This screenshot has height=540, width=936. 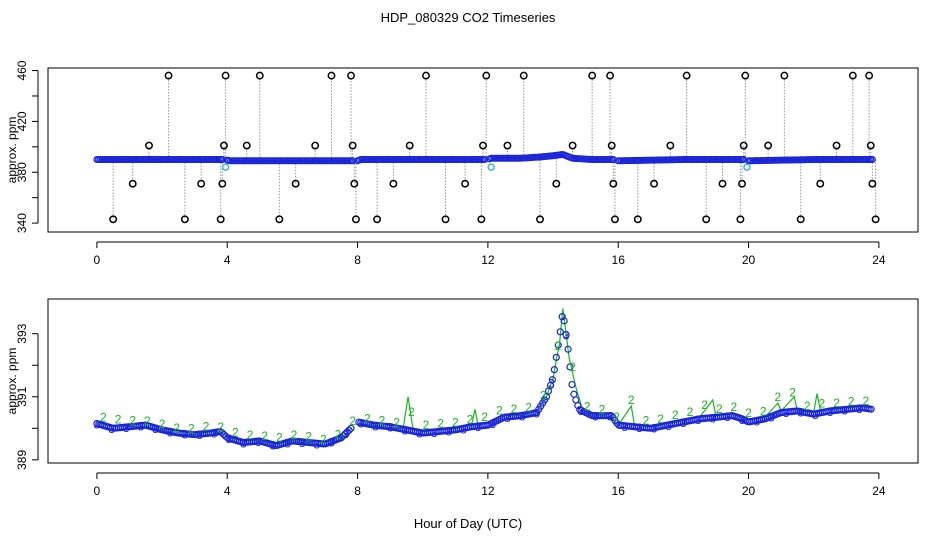 I want to click on y-tick-label: 340, so click(x=22, y=223).